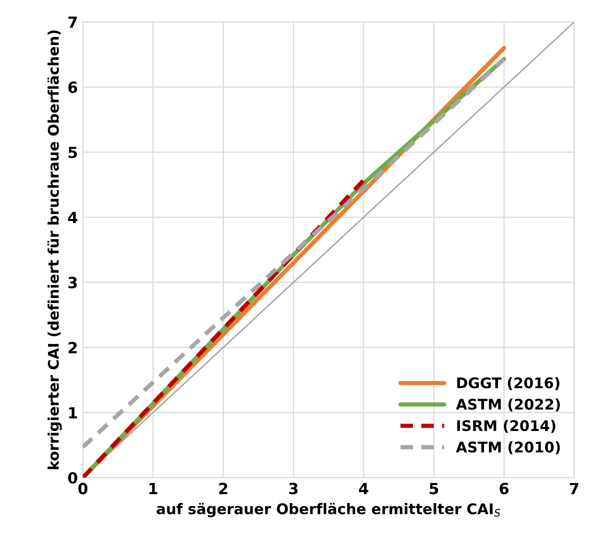  I want to click on x-tick-label: 4, so click(363, 488).